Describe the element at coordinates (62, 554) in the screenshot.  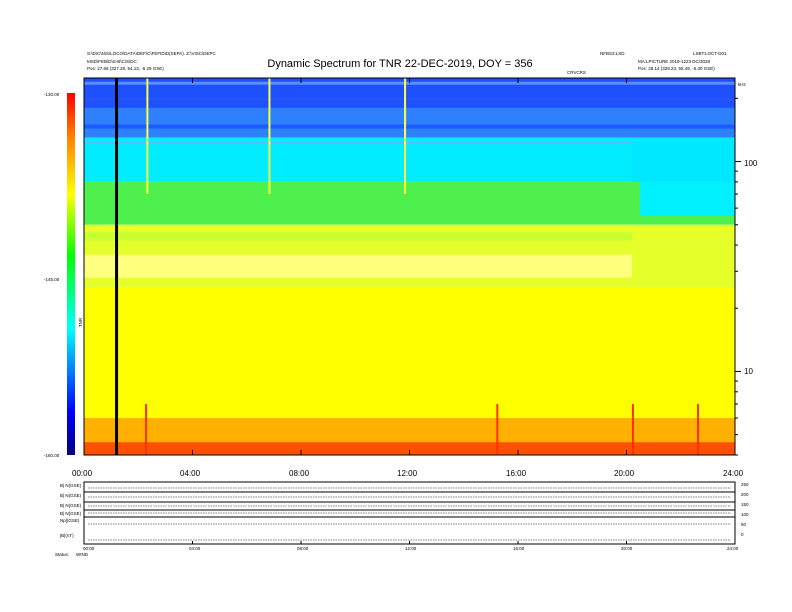
I see `panel-status-label: Status:` at that location.